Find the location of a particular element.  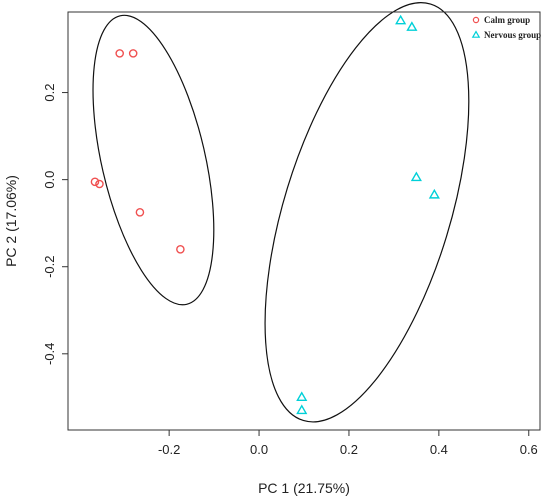

x-tick-label: -0.2 is located at coordinates (169, 449).